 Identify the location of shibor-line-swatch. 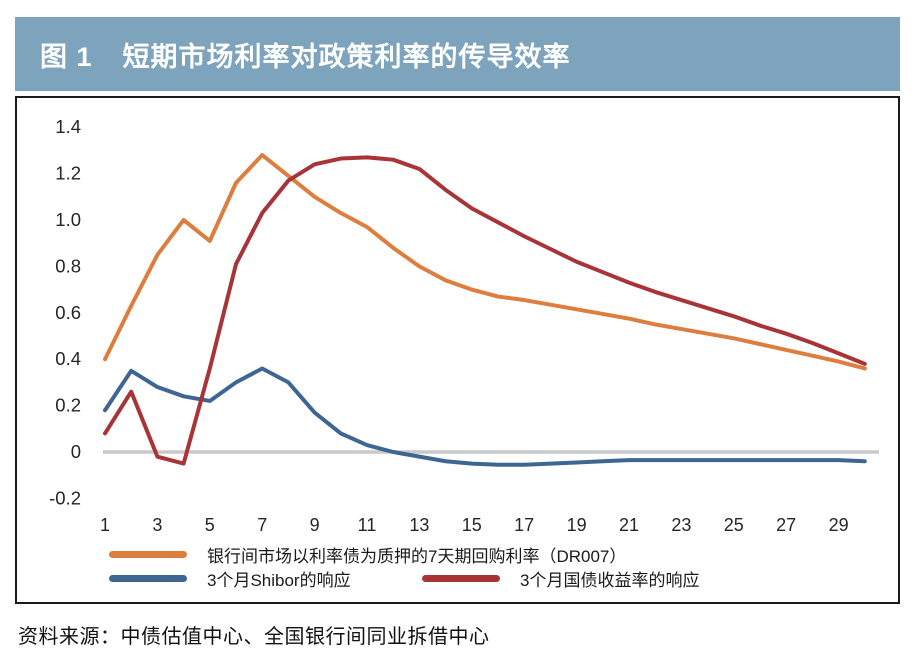
(148, 578).